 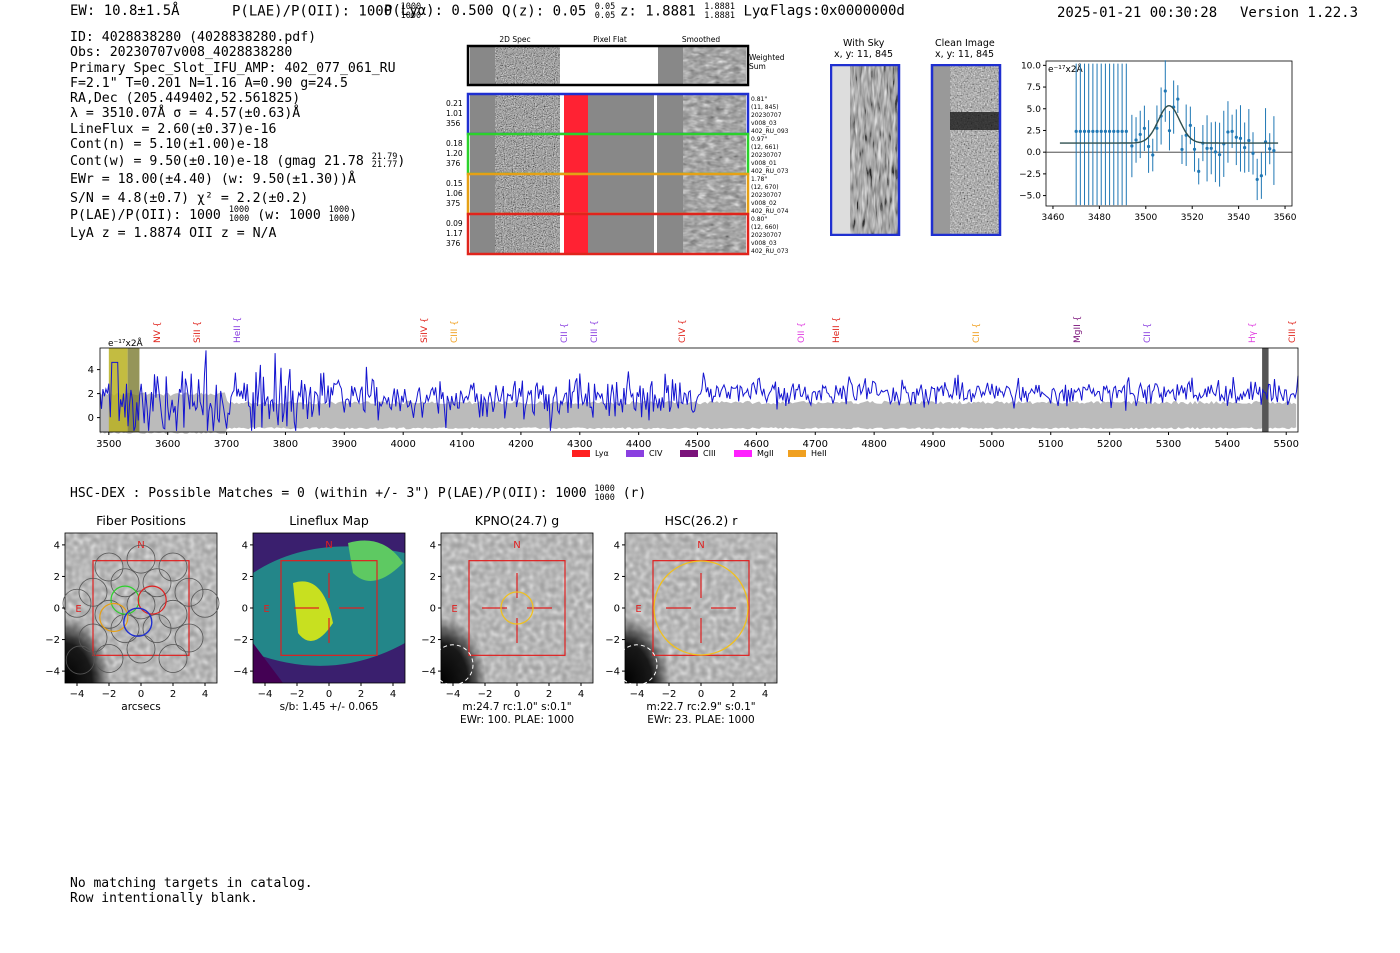 I want to click on svg-text: MgII {, so click(x=1078, y=329).